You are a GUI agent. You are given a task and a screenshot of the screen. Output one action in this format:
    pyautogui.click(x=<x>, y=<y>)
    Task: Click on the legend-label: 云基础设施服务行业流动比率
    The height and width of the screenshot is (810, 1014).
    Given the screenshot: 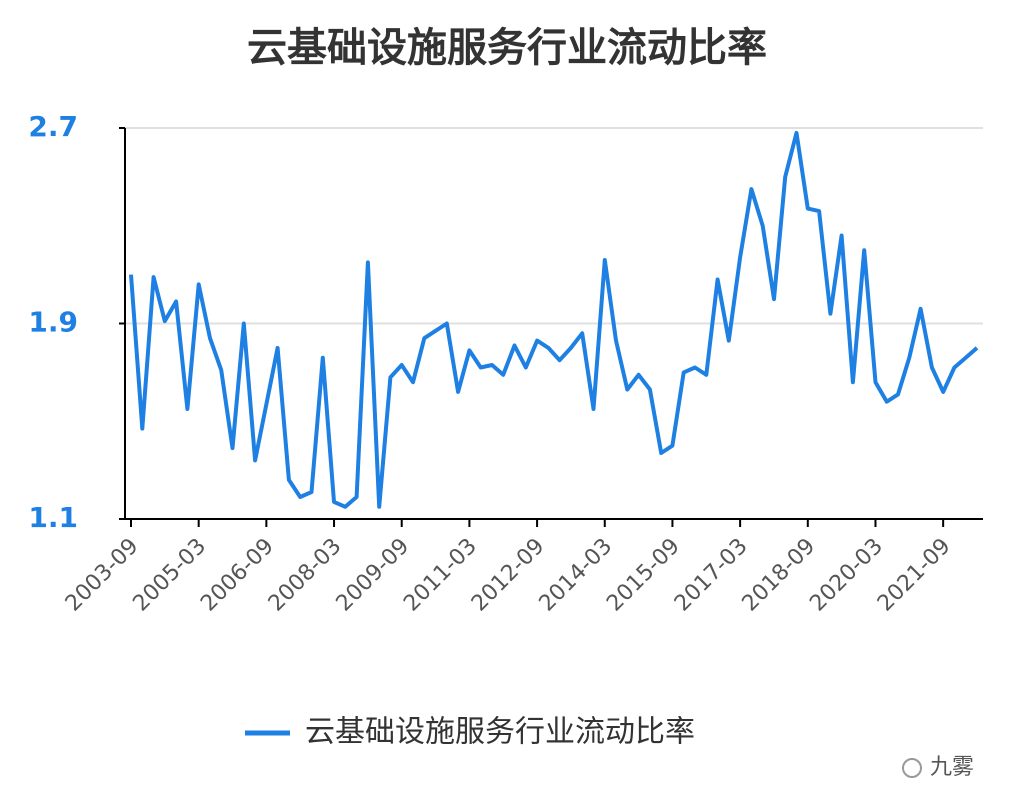 What is the action you would take?
    pyautogui.click(x=500, y=732)
    